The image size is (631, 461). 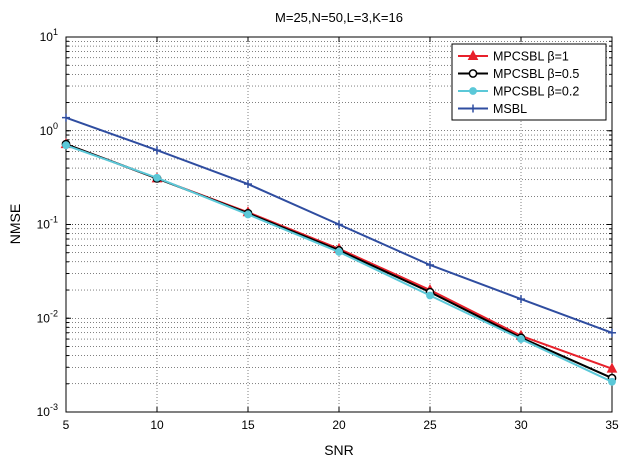 What do you see at coordinates (536, 74) in the screenshot?
I see `legend-label: MPCSBL β=0.5` at bounding box center [536, 74].